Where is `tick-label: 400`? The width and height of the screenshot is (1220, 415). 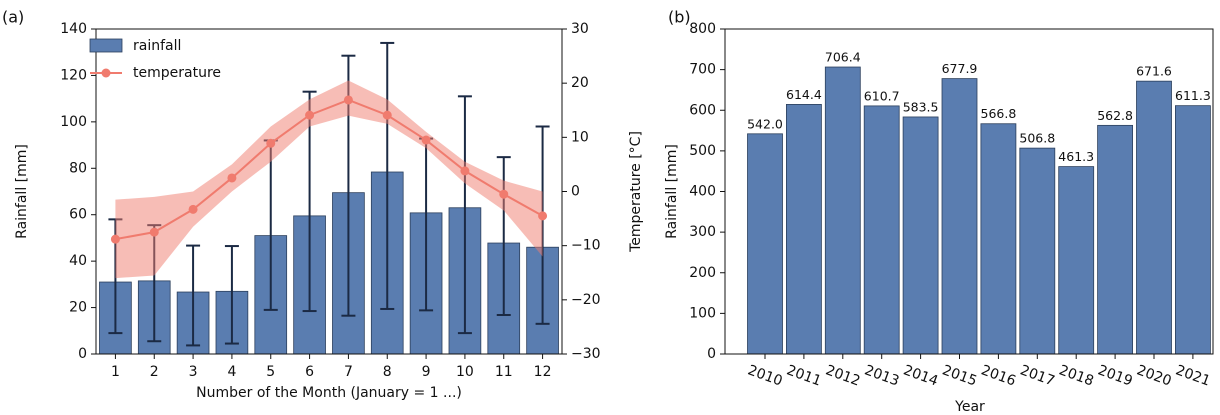 tick-label: 400 is located at coordinates (702, 192).